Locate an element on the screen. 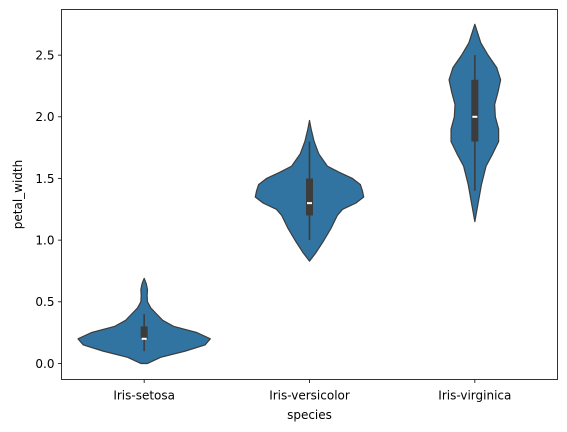  x-axis-label: species is located at coordinates (309, 415).